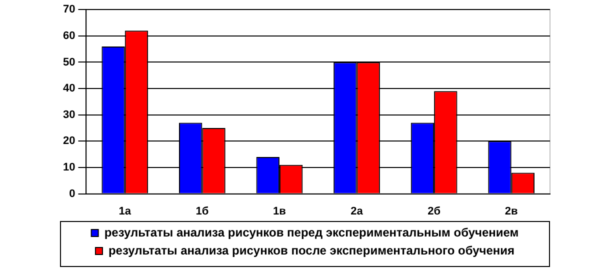  I want to click on x-tick-label: 2в, so click(511, 211).